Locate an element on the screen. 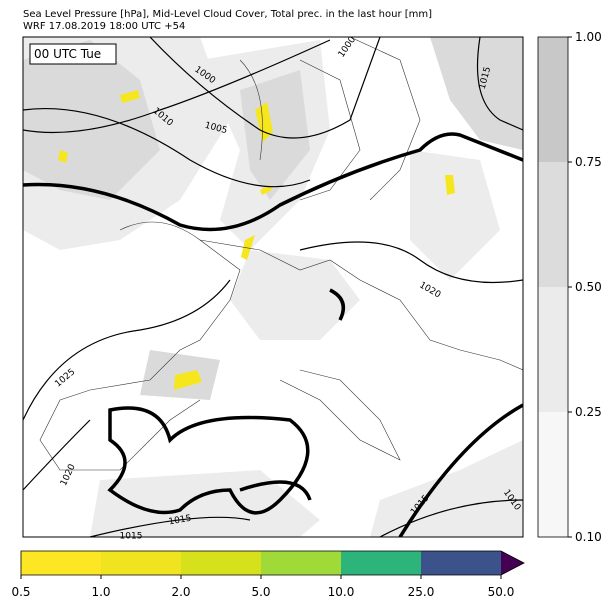 This screenshot has width=613, height=614. precip-tick-label: 10.0 is located at coordinates (341, 592).